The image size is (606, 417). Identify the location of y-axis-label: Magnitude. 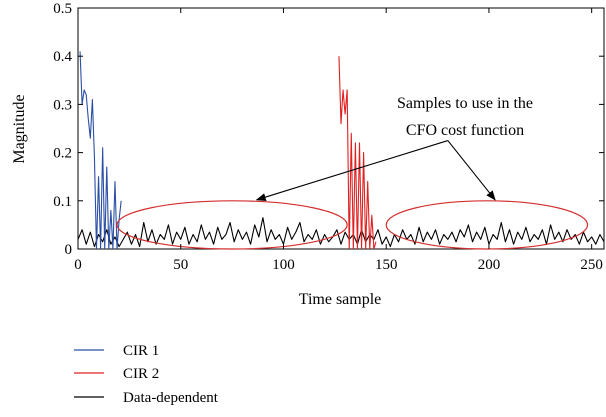
(19, 128).